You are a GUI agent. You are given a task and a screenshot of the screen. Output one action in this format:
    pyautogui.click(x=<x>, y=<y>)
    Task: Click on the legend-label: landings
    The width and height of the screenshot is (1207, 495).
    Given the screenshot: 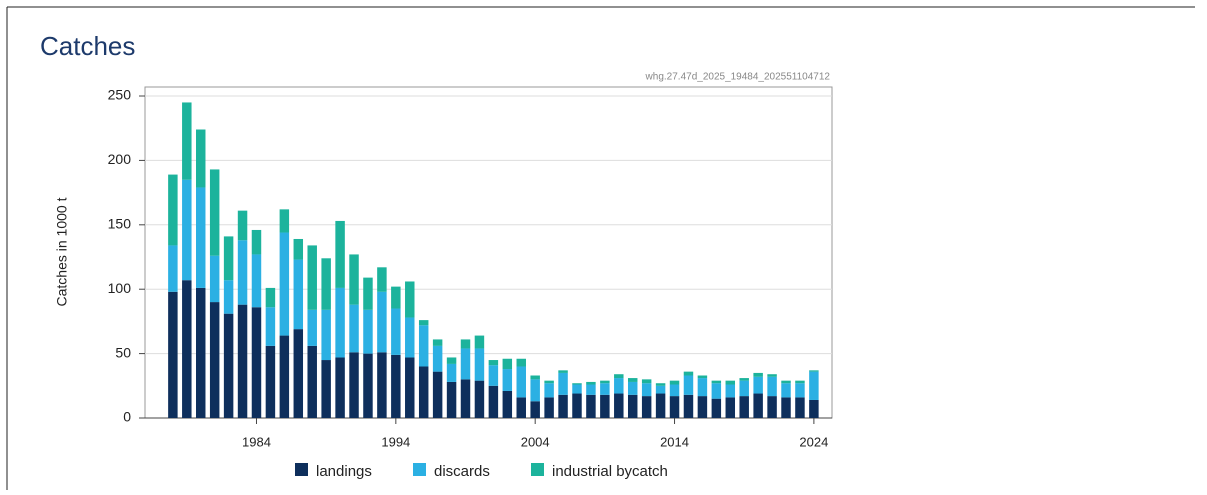 What is the action you would take?
    pyautogui.click(x=344, y=471)
    